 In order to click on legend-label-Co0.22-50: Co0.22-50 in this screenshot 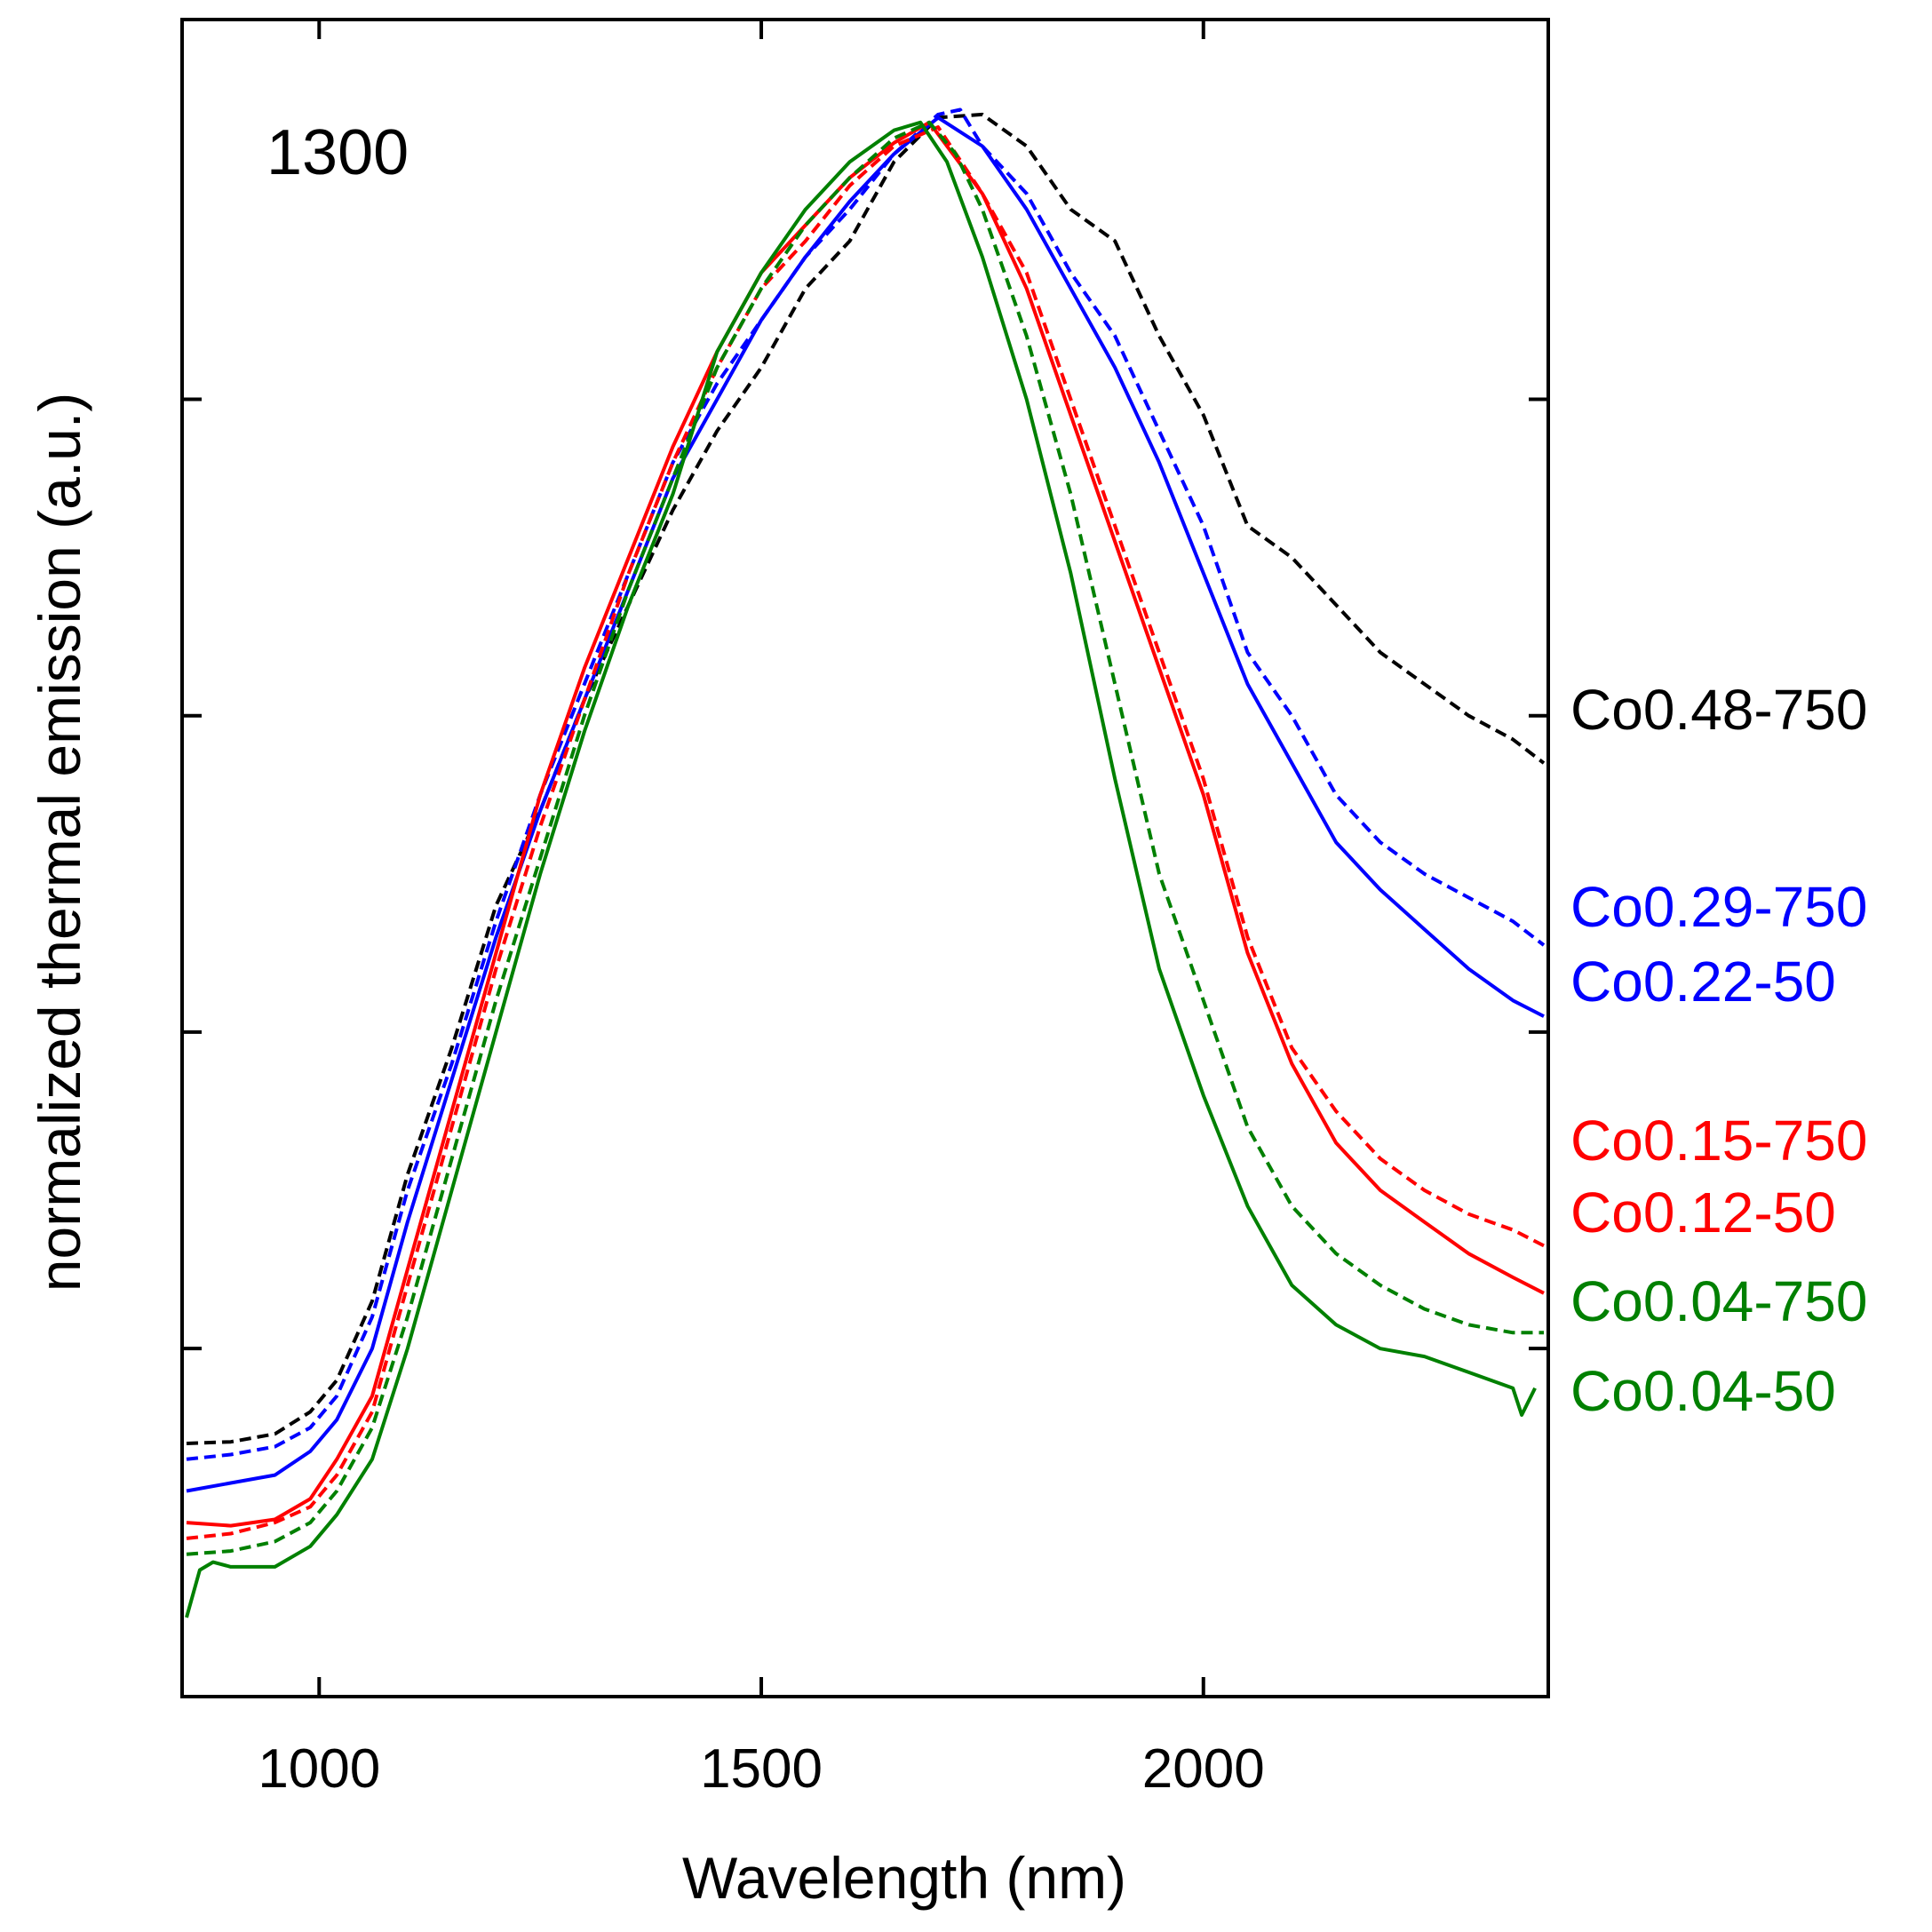, I will do `click(1703, 982)`.